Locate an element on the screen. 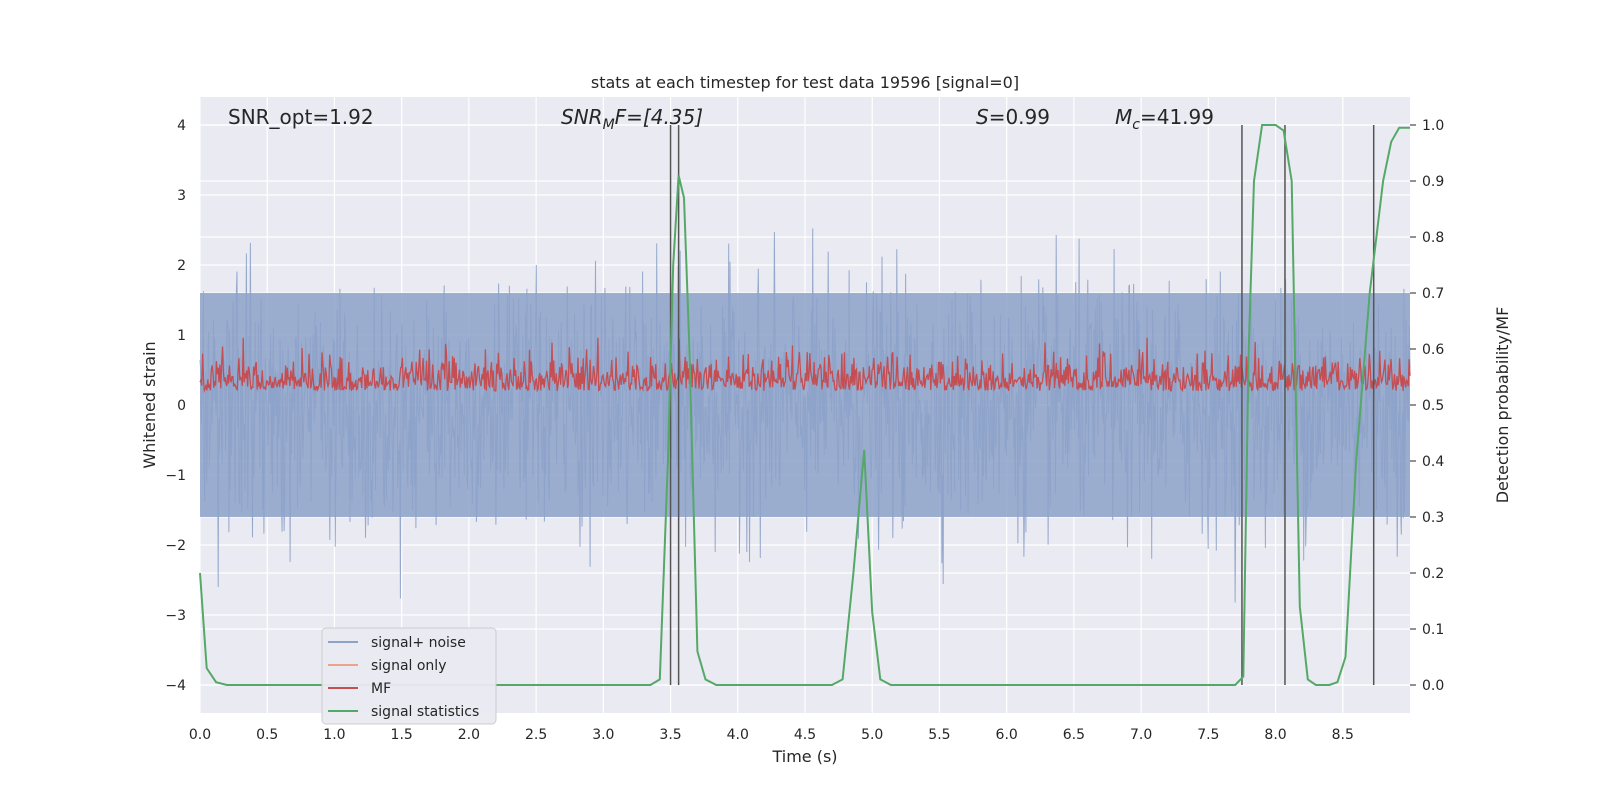 The height and width of the screenshot is (804, 1600). y-tick-label-right: 0.4 is located at coordinates (1433, 462).